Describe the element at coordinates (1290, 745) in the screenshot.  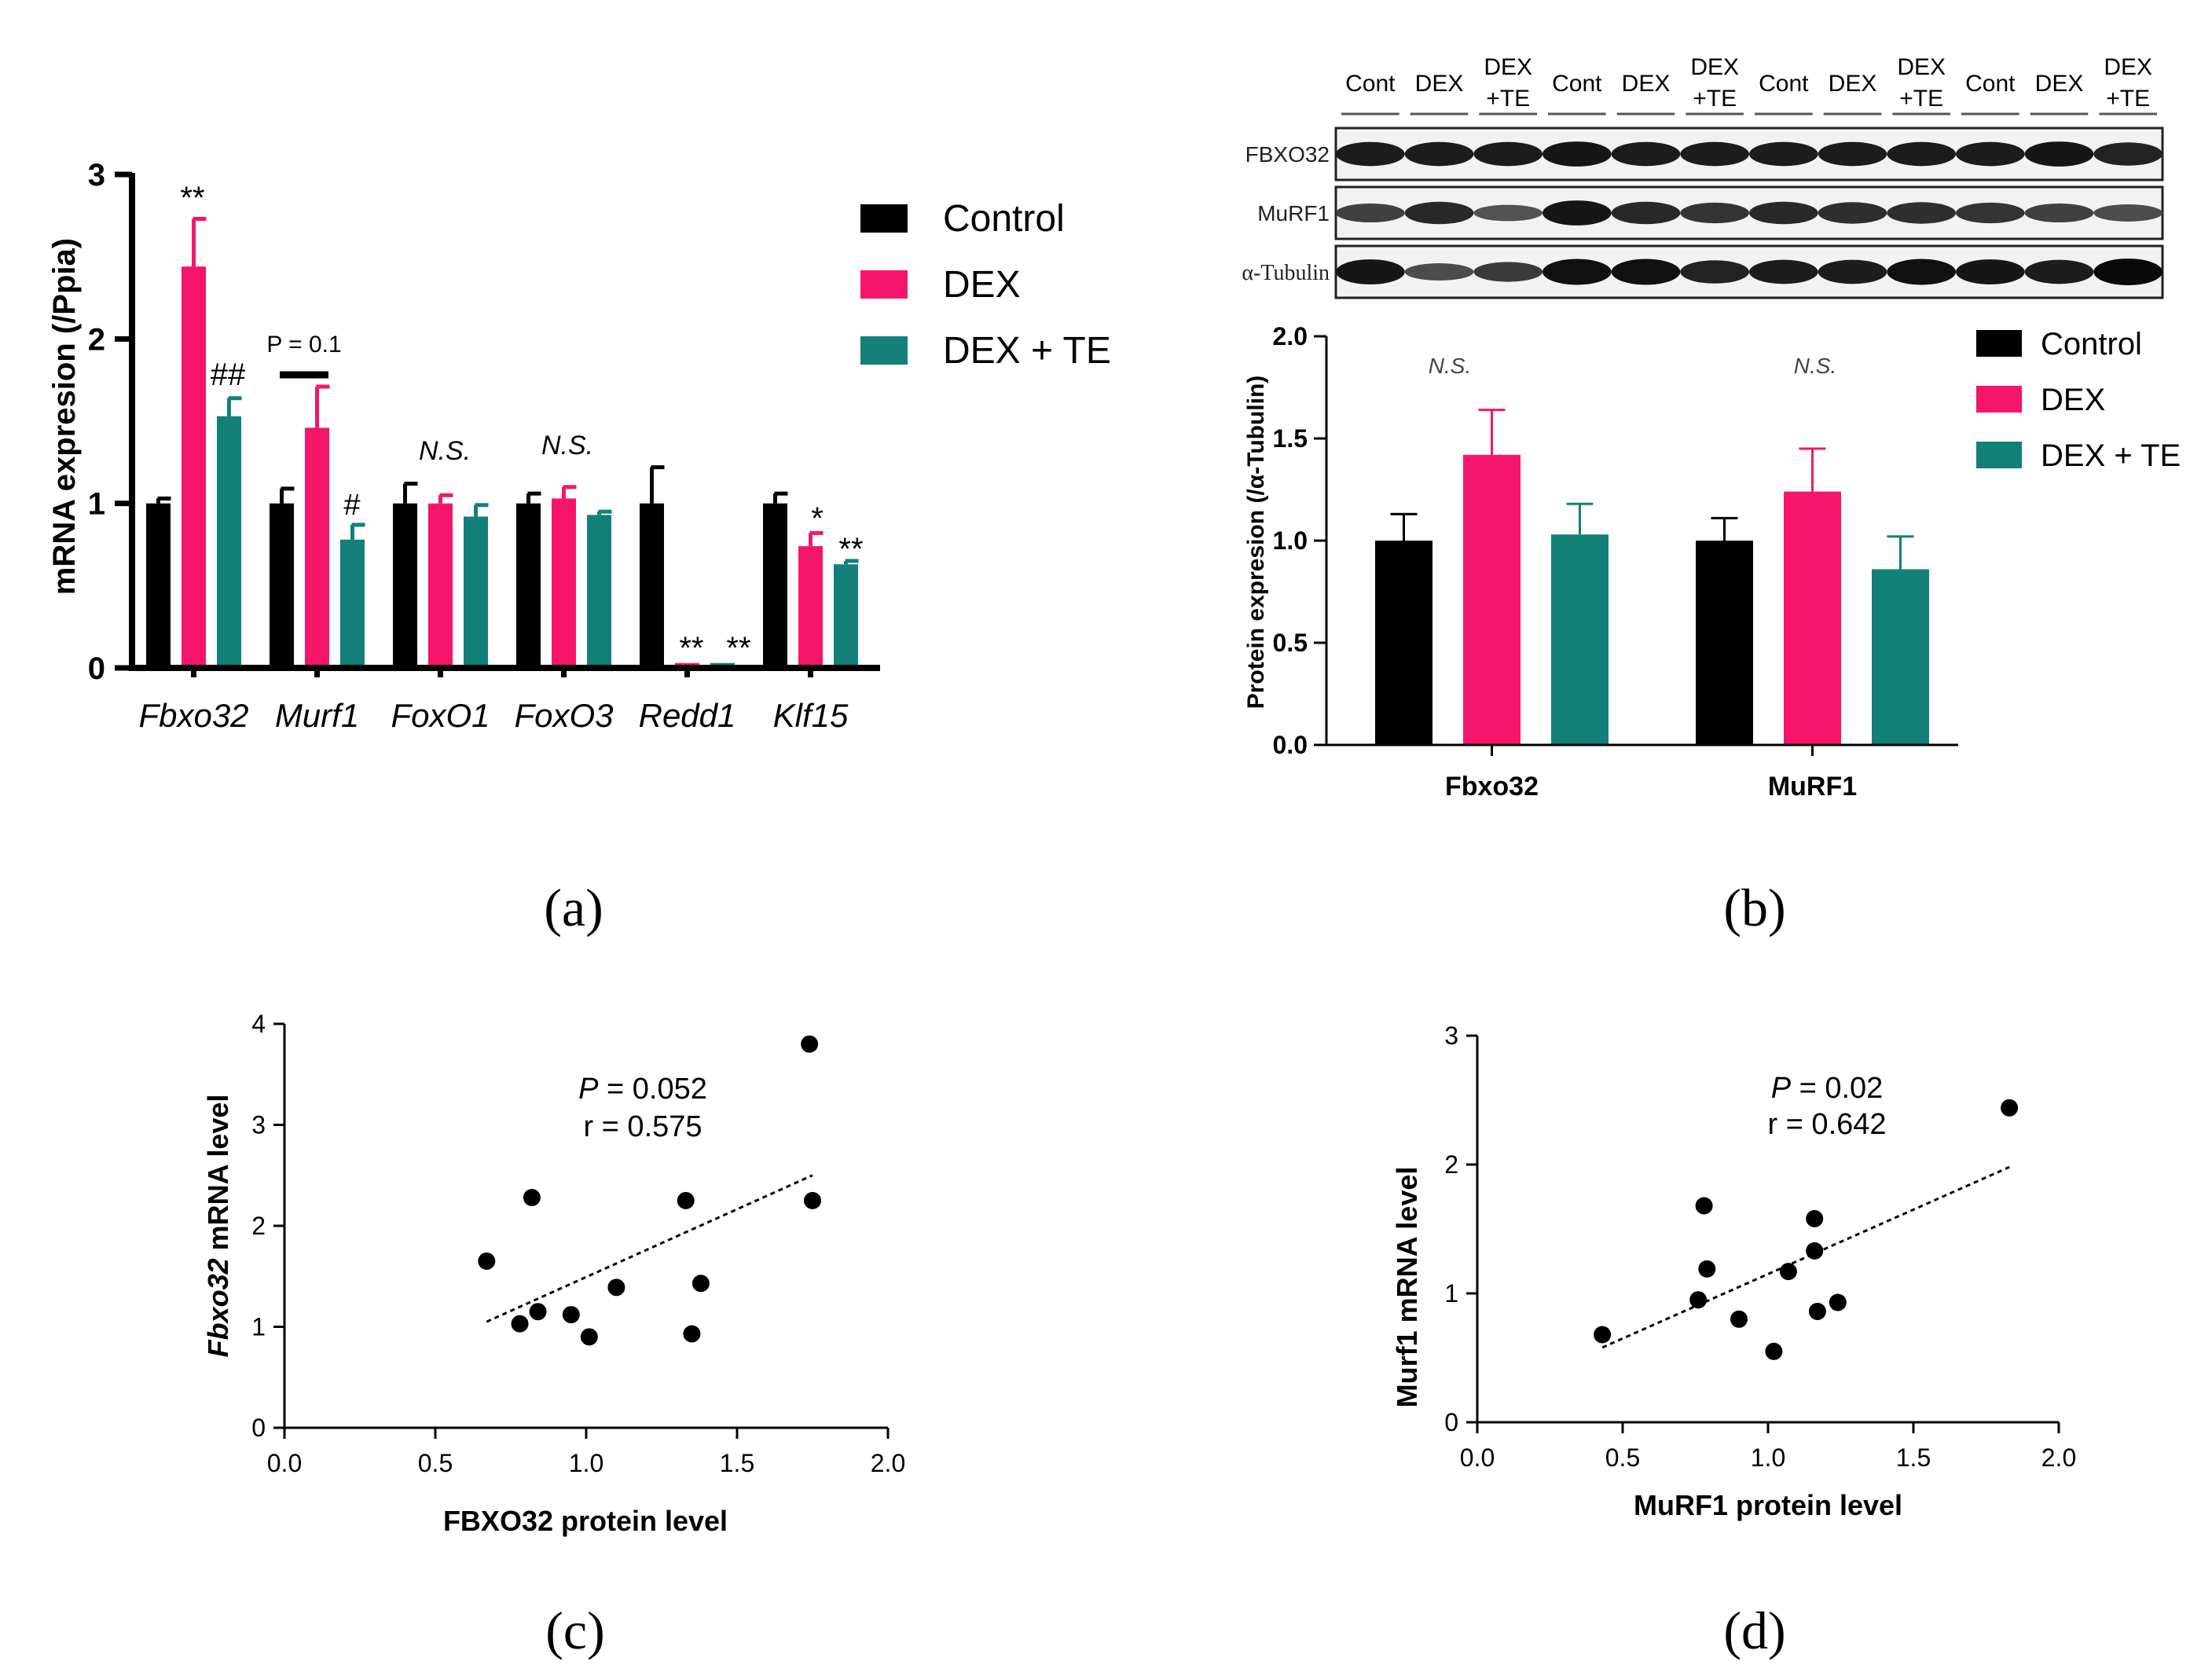
I see `y-tick-label-0.0: 0.0` at that location.